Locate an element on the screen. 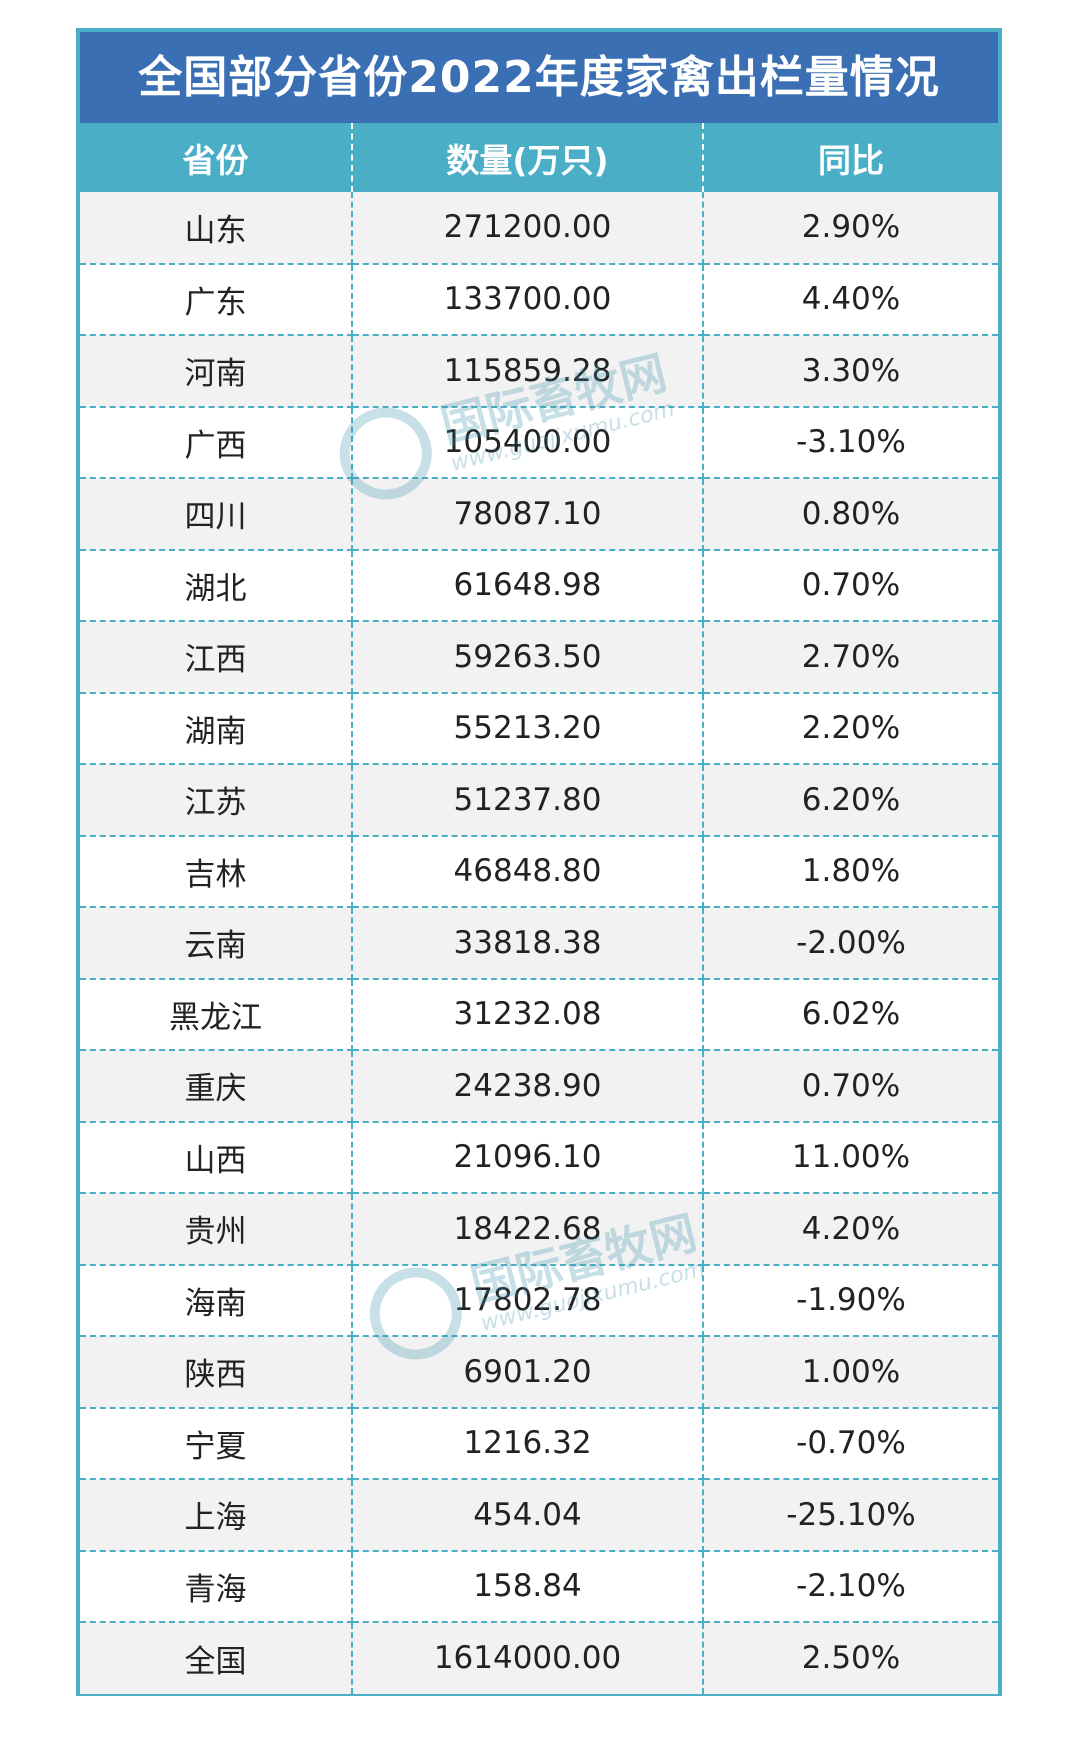 This screenshot has height=1740, width=1080. cell-province: 海南 is located at coordinates (216, 1300).